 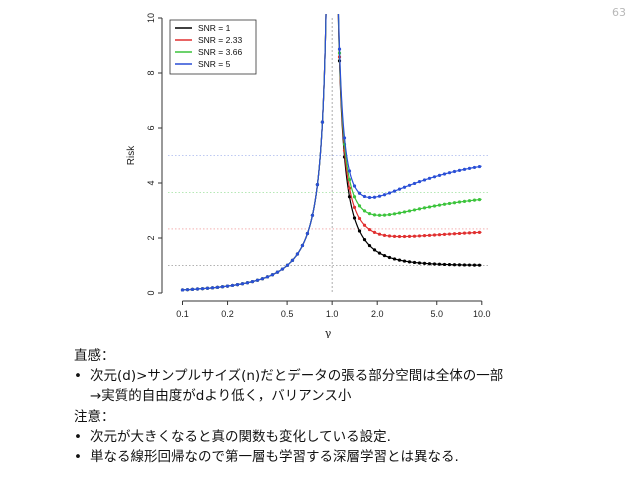 I want to click on intuition-bullet-continuation: →実質的自由度がdより低く，バリアンス小, so click(x=221, y=396).